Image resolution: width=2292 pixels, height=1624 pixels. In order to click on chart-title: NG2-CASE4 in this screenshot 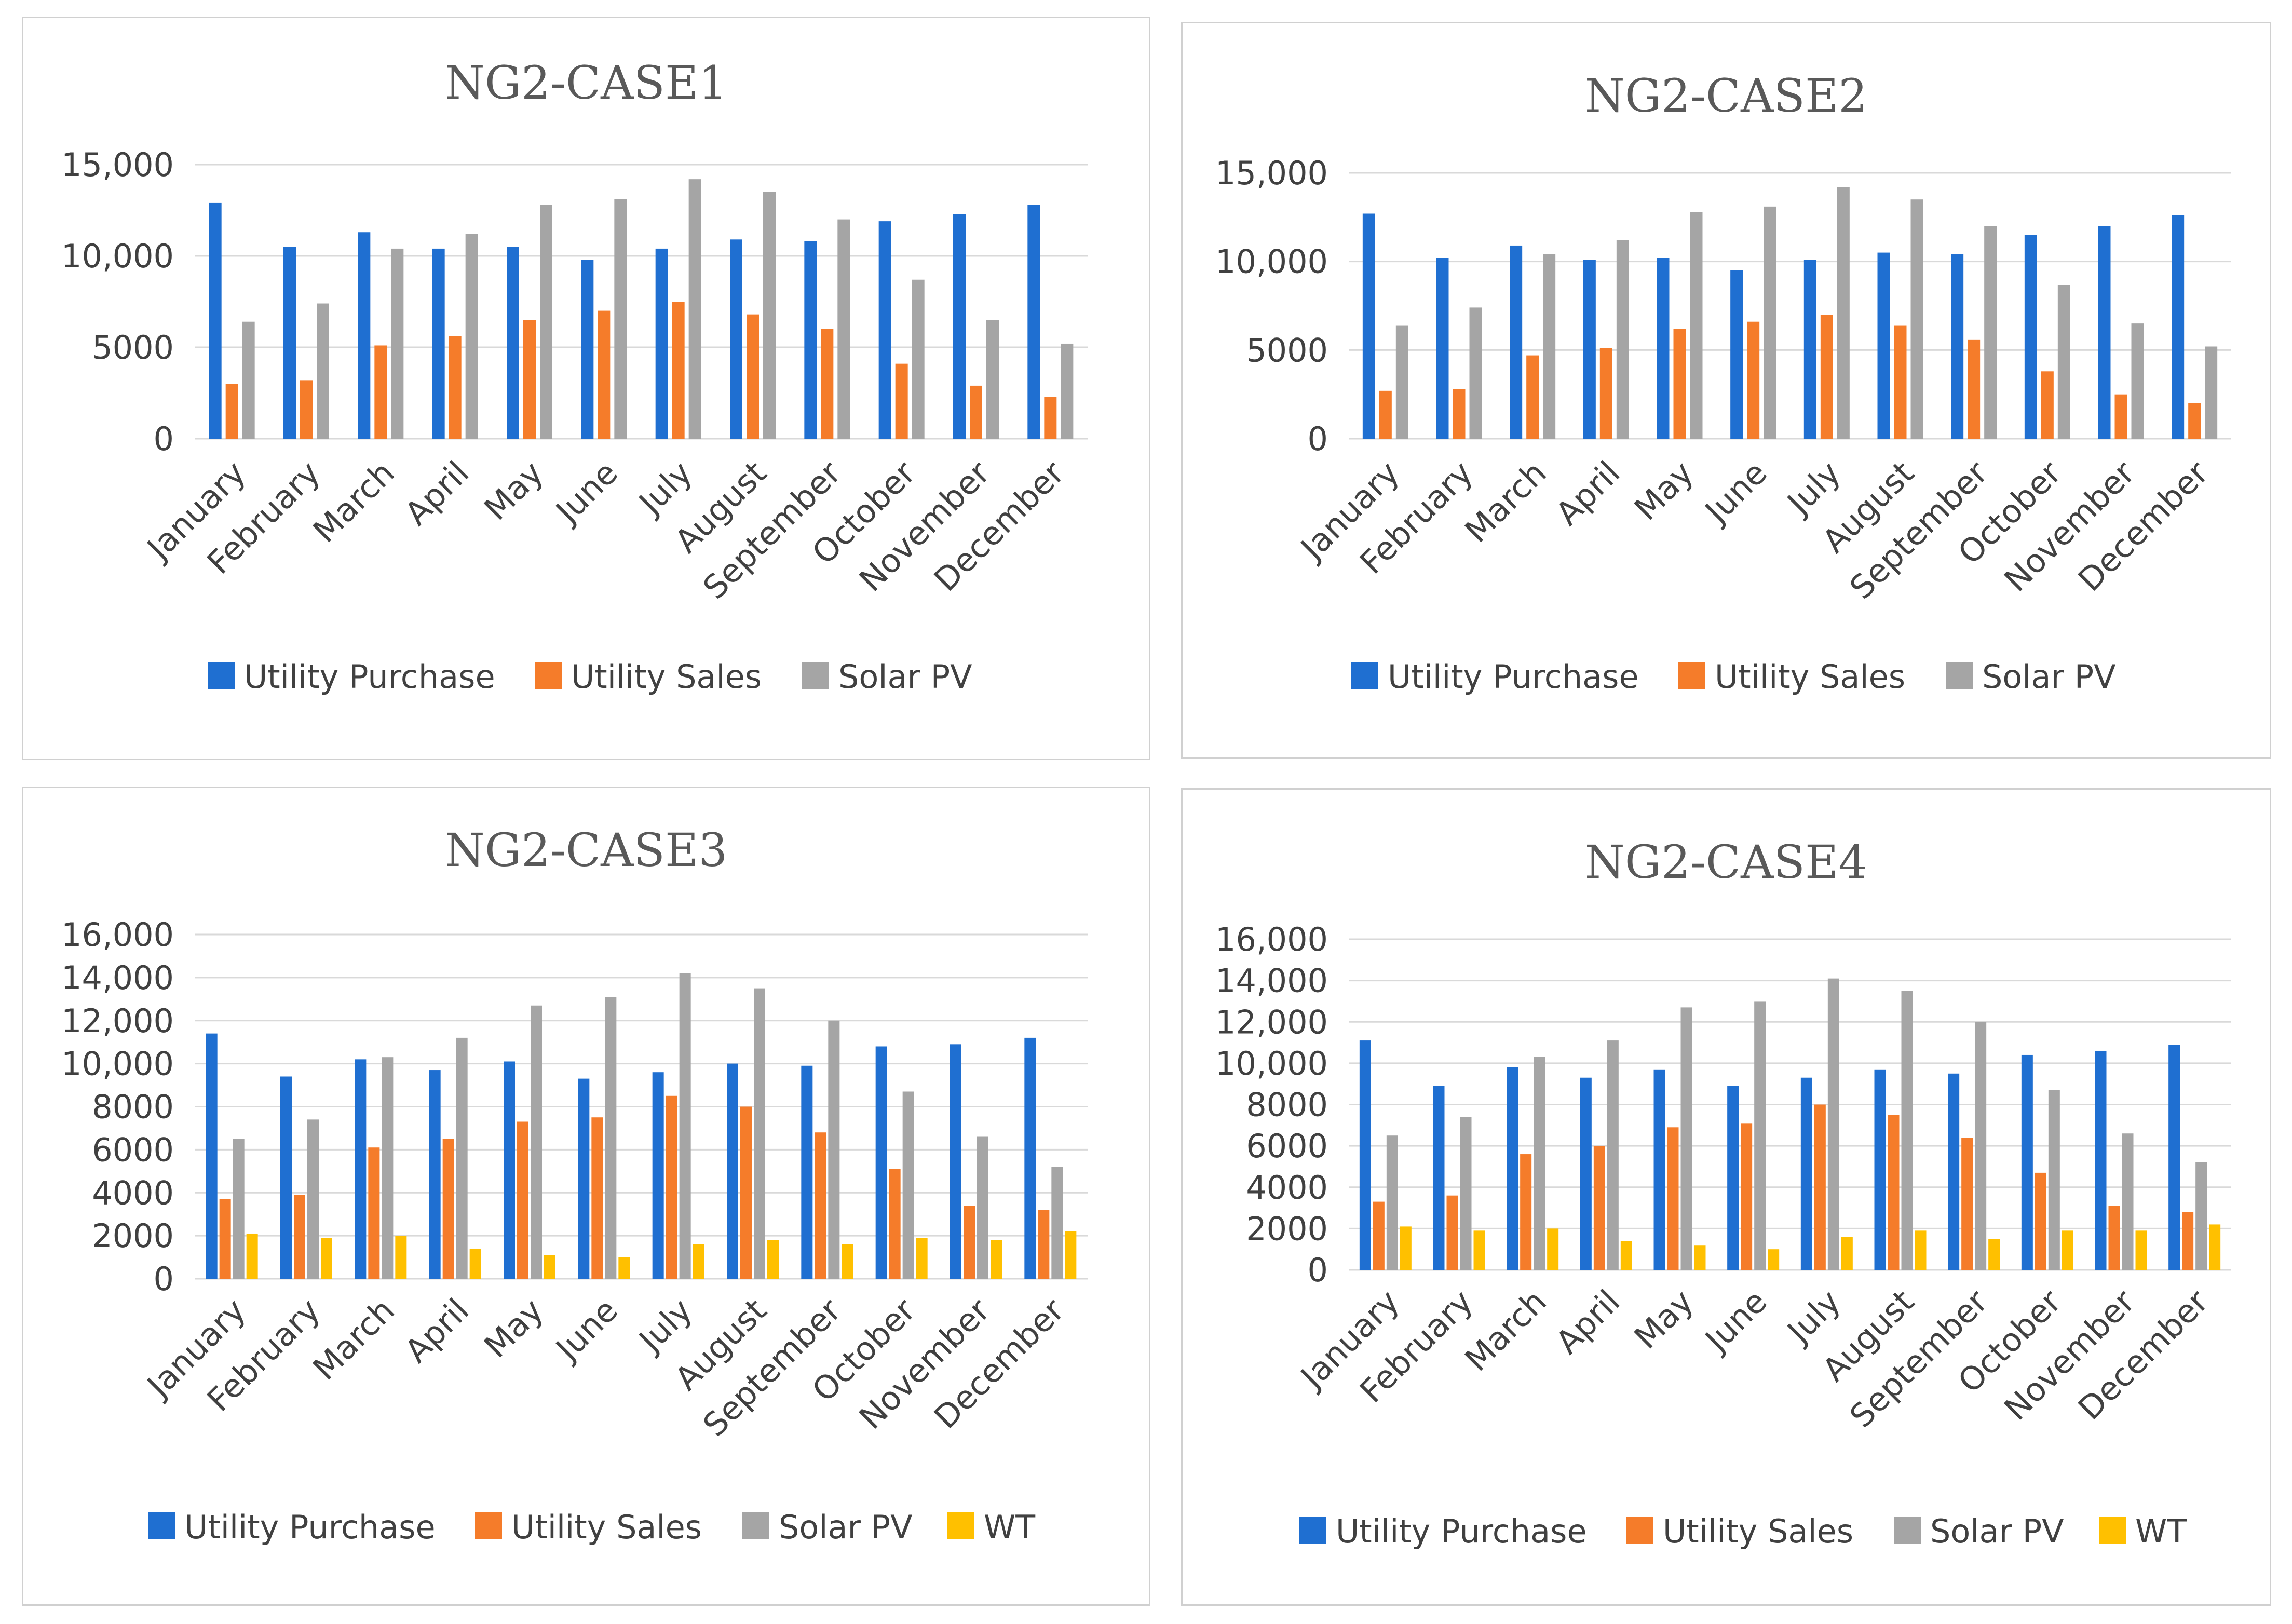, I will do `click(1726, 862)`.